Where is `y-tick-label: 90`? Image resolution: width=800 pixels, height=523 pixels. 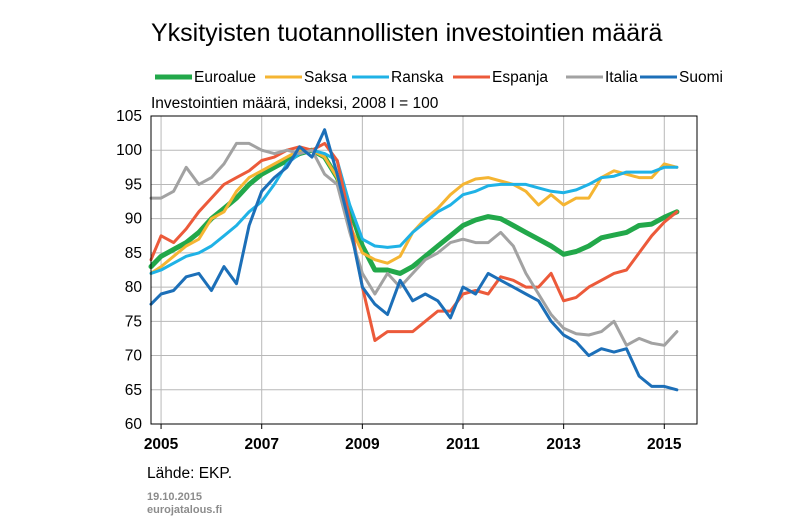
y-tick-label: 90 is located at coordinates (134, 219).